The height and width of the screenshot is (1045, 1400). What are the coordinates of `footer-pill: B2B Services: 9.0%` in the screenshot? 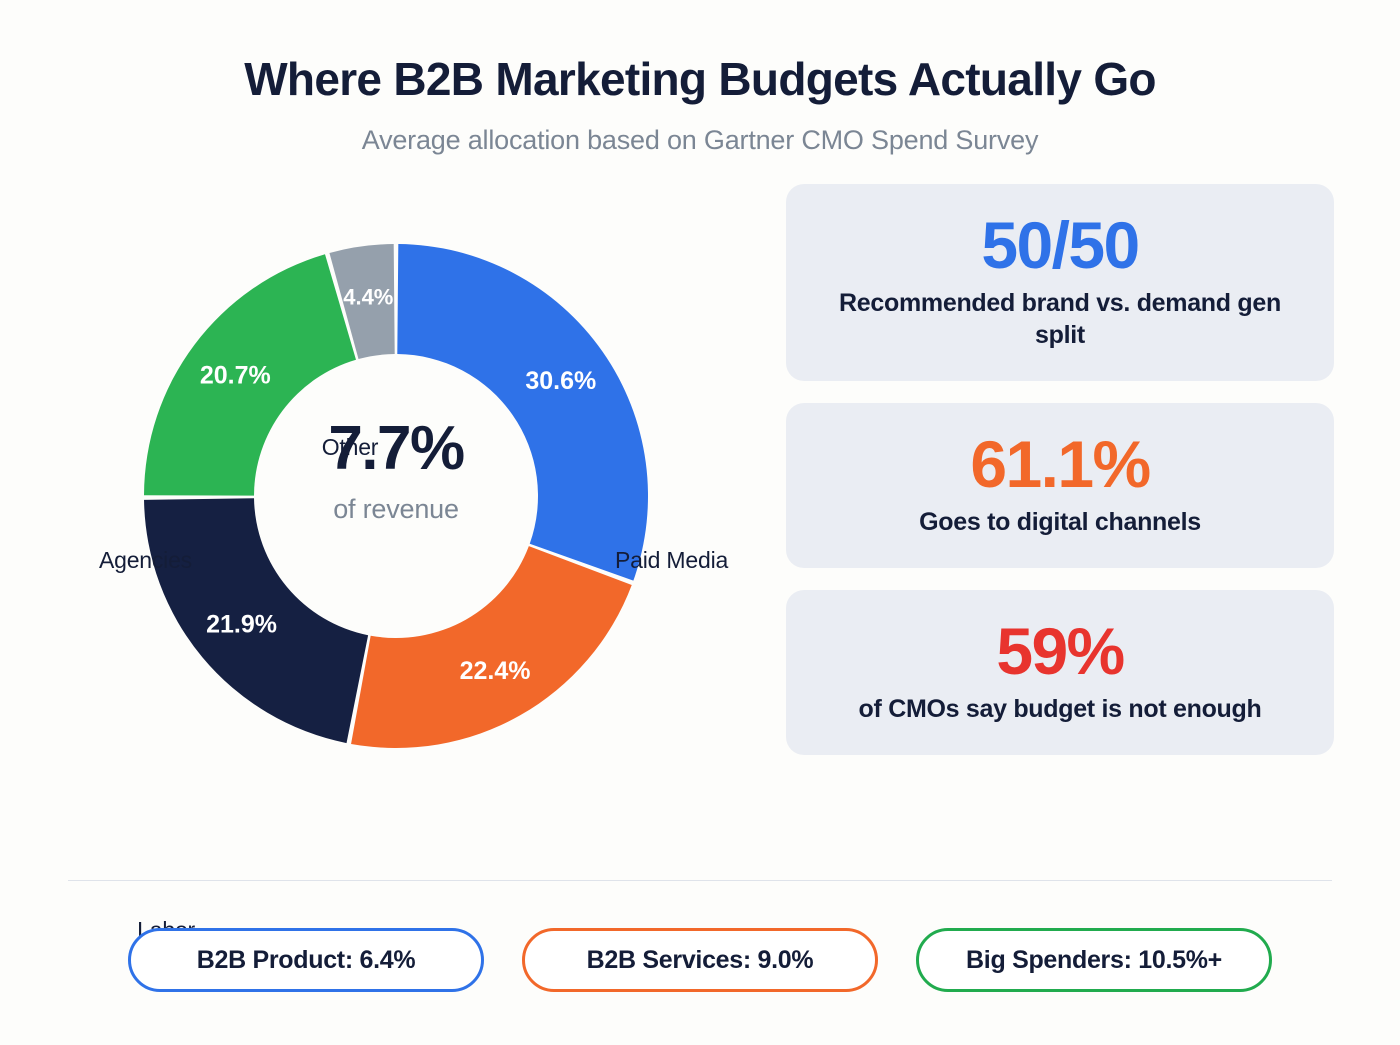 It's located at (700, 960).